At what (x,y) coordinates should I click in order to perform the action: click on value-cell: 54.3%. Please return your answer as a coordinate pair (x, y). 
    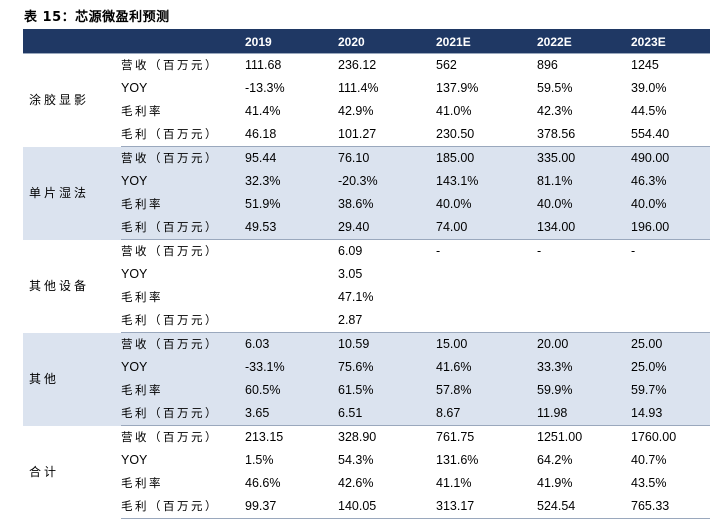
    Looking at the image, I should click on (356, 460).